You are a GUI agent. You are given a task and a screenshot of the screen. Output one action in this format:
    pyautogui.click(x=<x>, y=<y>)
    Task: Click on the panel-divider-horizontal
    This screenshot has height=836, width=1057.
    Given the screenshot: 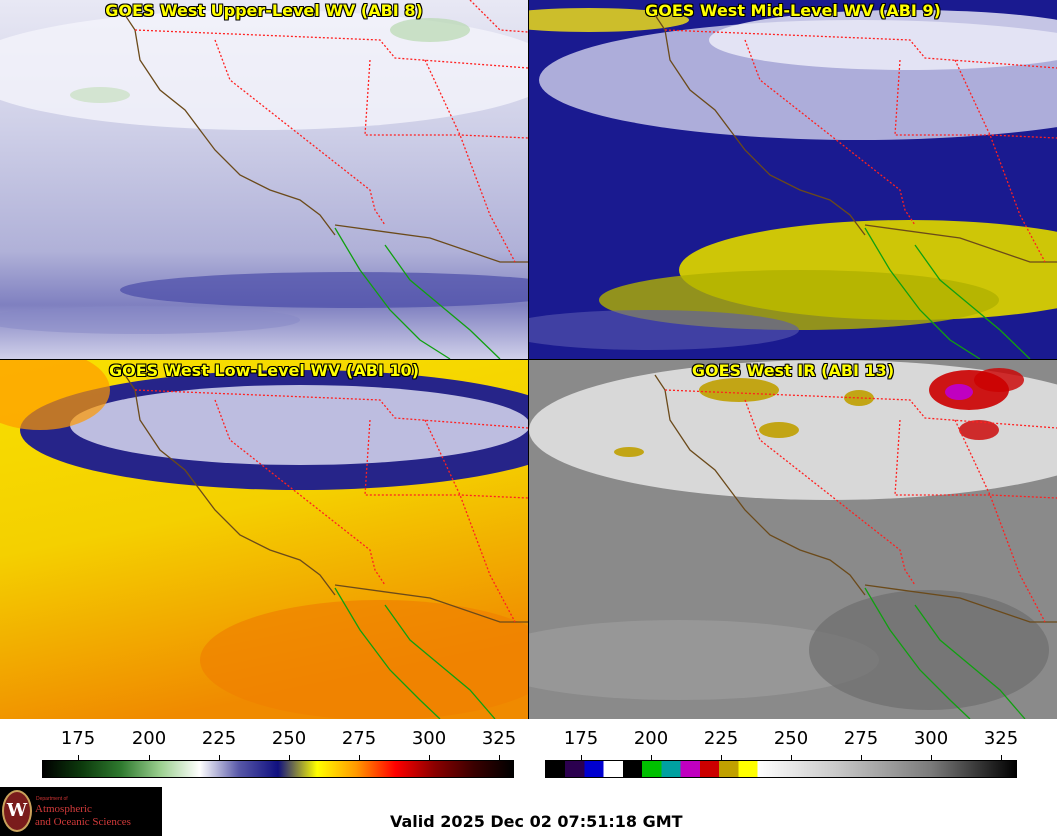 What is the action you would take?
    pyautogui.click(x=528, y=359)
    